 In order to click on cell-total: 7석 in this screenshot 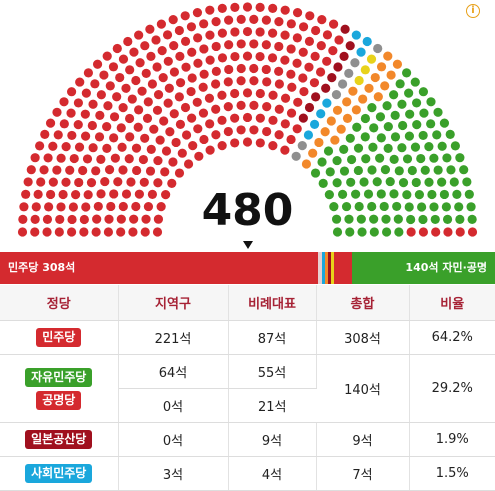, I will do `click(363, 473)`.